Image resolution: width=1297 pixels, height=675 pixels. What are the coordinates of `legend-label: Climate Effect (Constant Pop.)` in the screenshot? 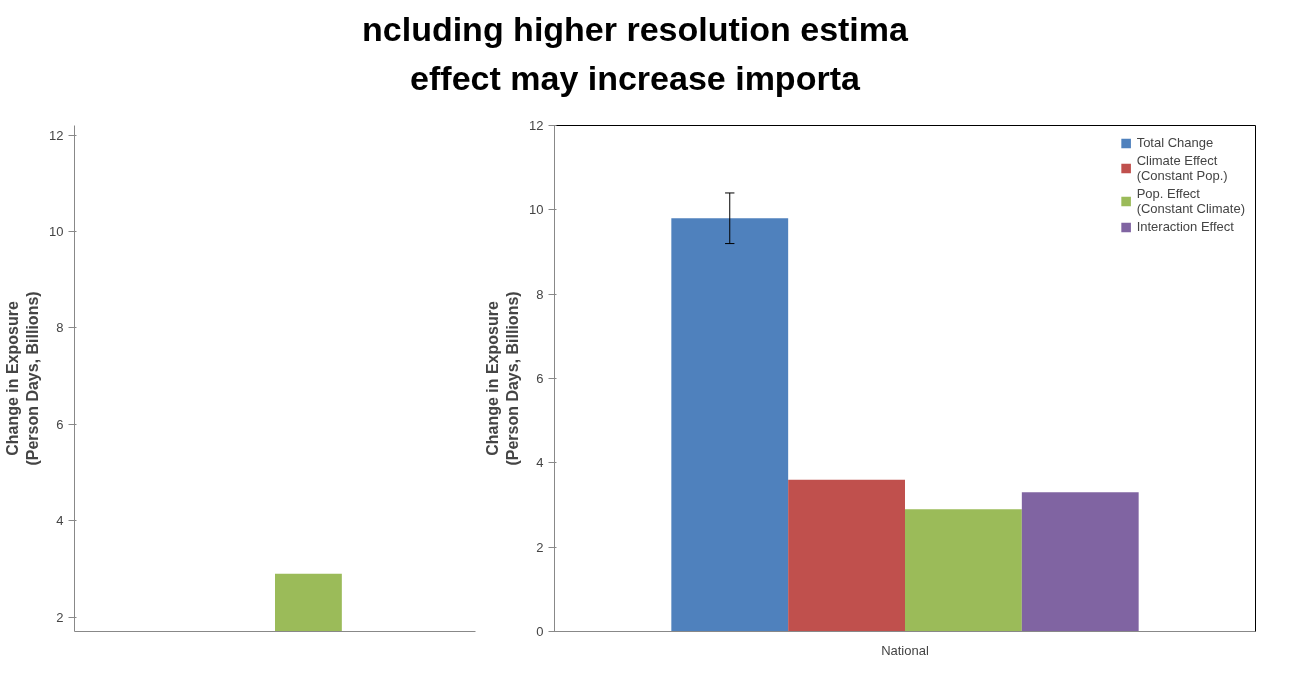 It's located at (1182, 168).